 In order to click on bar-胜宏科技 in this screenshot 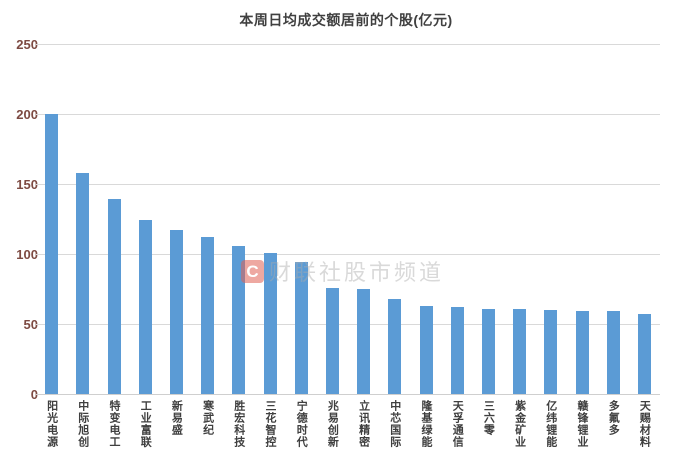, I will do `click(239, 319)`.